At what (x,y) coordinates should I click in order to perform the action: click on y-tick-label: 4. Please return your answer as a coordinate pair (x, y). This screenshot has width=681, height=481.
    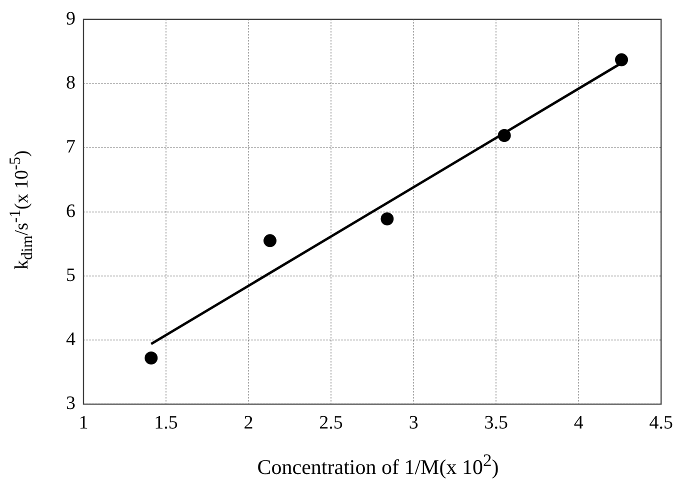
    Looking at the image, I should click on (71, 339).